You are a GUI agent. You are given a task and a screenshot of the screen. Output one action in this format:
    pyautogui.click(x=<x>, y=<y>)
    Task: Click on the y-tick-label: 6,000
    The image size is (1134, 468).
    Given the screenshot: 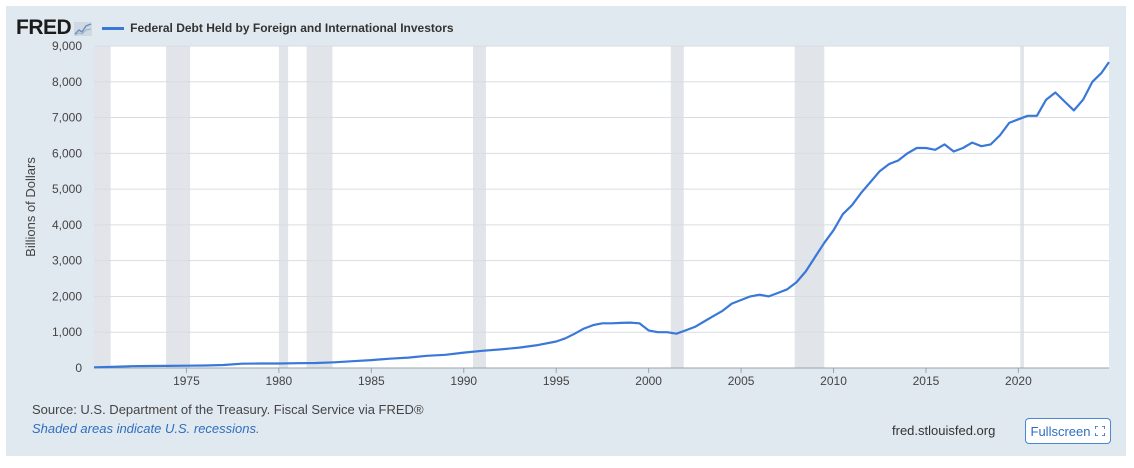 What is the action you would take?
    pyautogui.click(x=67, y=153)
    